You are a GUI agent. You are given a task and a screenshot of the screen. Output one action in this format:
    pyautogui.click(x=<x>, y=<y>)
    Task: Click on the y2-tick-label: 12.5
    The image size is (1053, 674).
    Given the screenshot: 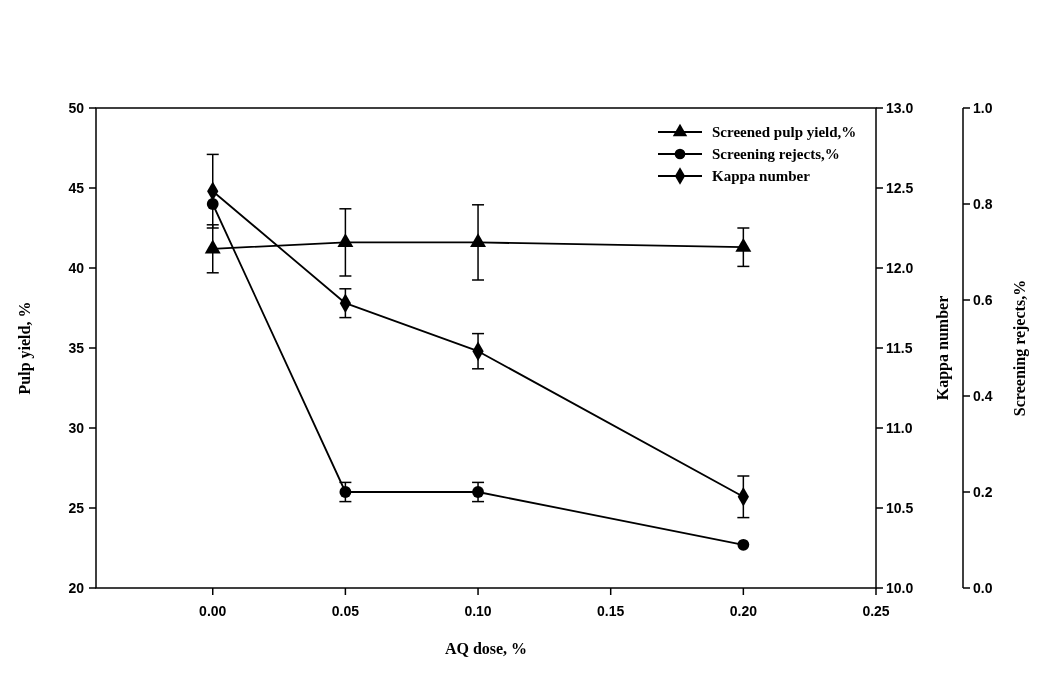 What is the action you would take?
    pyautogui.click(x=900, y=188)
    